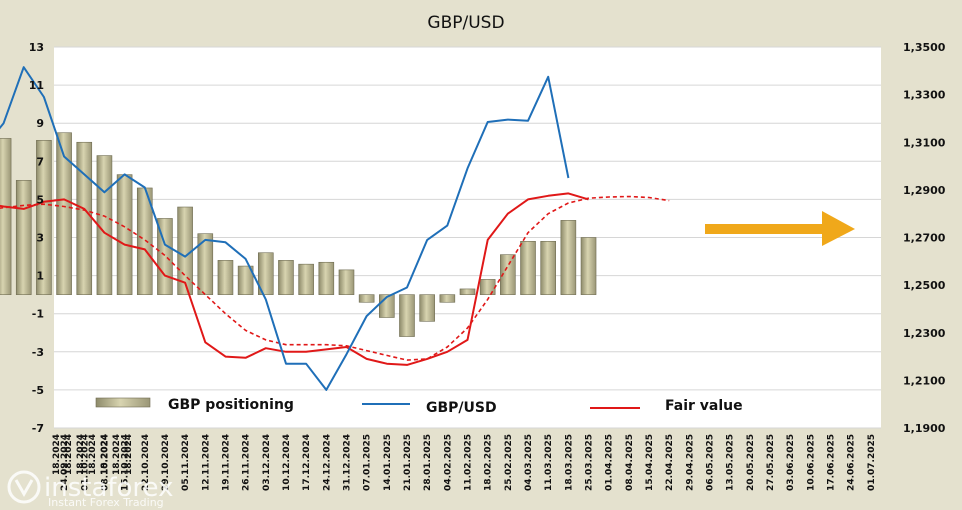 The height and width of the screenshot is (510, 962). Describe the element at coordinates (408, 462) in the screenshot. I see `x-tick-label: 21.01.2025` at that location.